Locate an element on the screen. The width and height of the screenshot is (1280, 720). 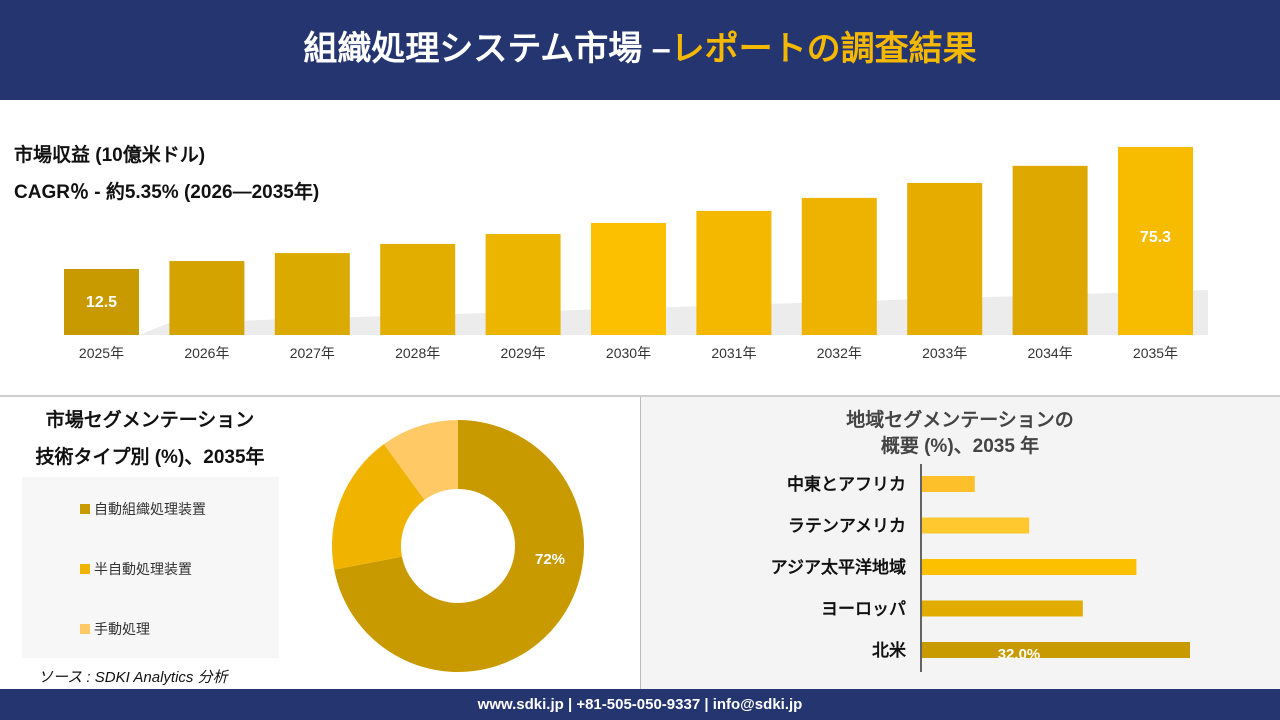
title-accent: レポートの調査結果 is located at coordinates (823, 49).